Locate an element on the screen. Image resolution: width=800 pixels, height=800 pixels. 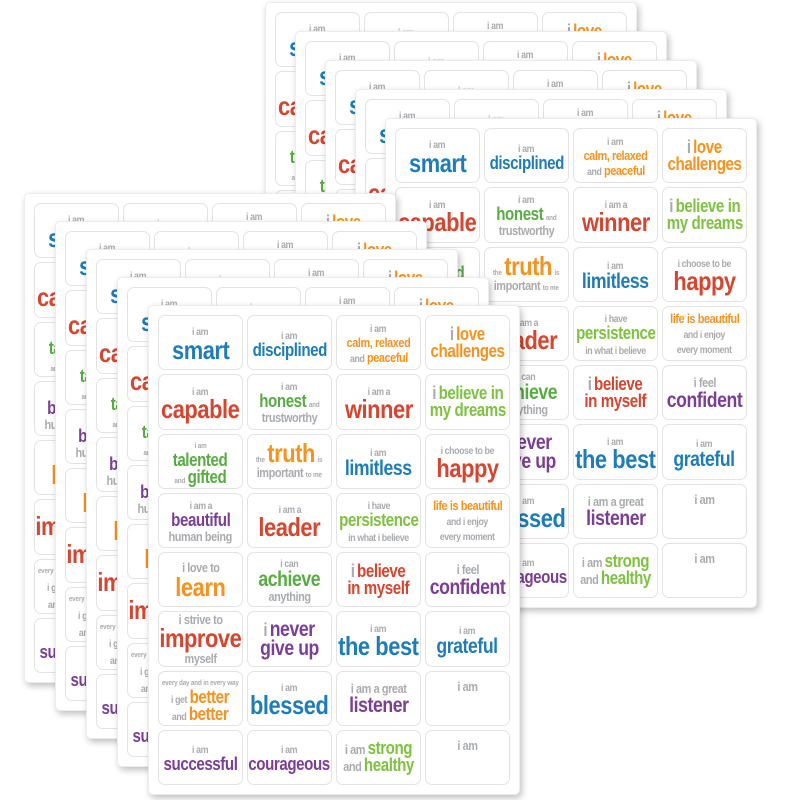
sticker-line: anything is located at coordinates (289, 596).